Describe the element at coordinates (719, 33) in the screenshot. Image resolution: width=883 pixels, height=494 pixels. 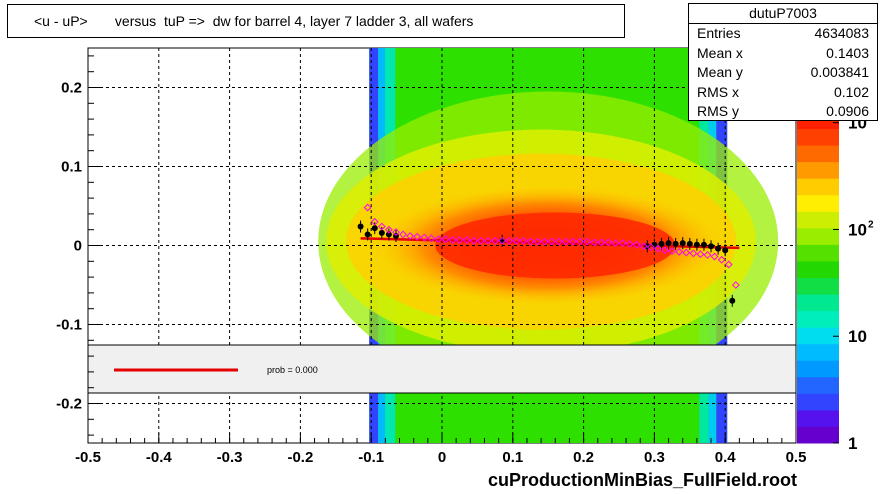
I see `stats-label: Entries` at that location.